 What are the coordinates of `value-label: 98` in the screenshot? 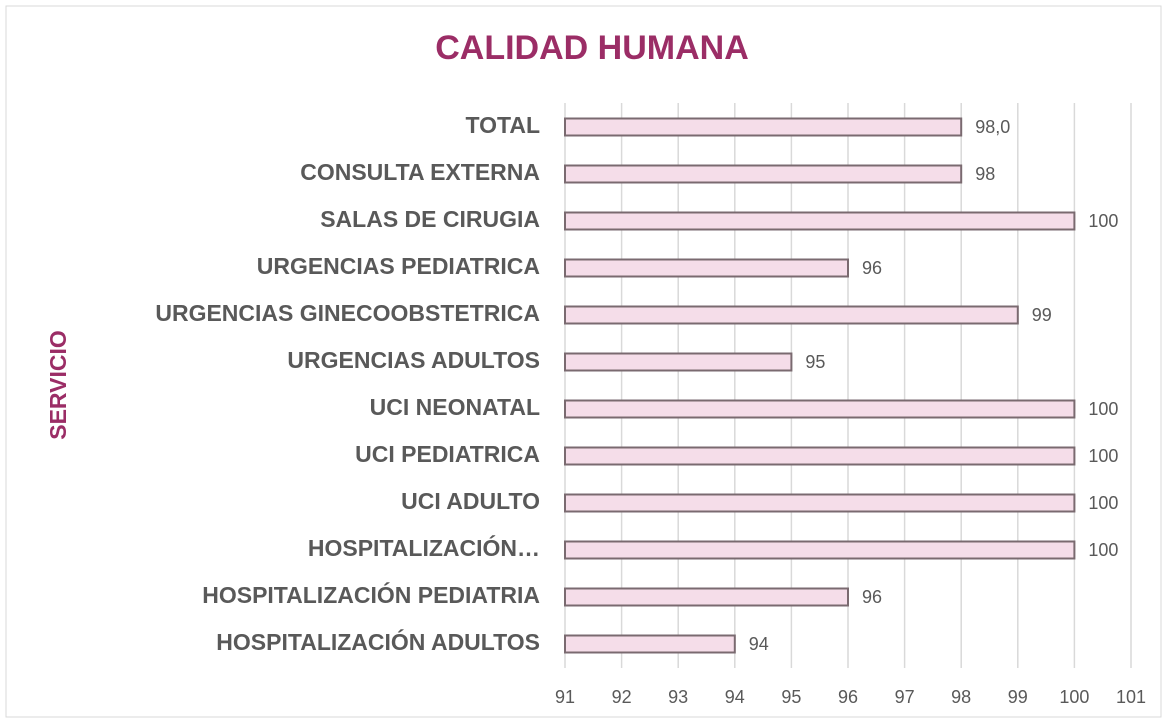 It's located at (985, 174).